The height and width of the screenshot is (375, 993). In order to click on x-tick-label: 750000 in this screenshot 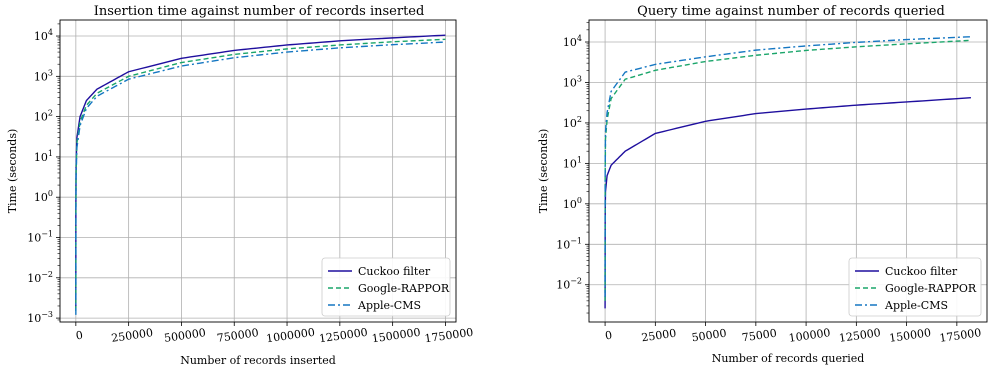, I will do `click(237, 335)`.